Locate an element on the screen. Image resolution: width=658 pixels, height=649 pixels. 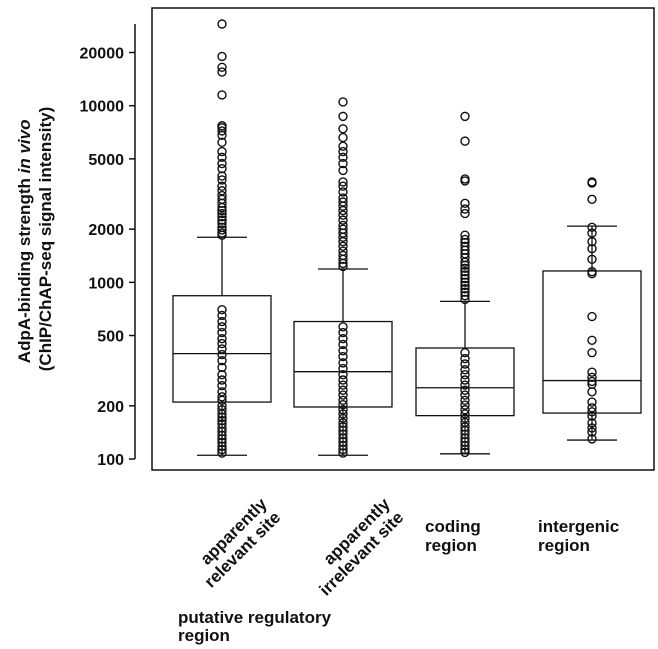
group-label: putative regulatory is located at coordinates (255, 617).